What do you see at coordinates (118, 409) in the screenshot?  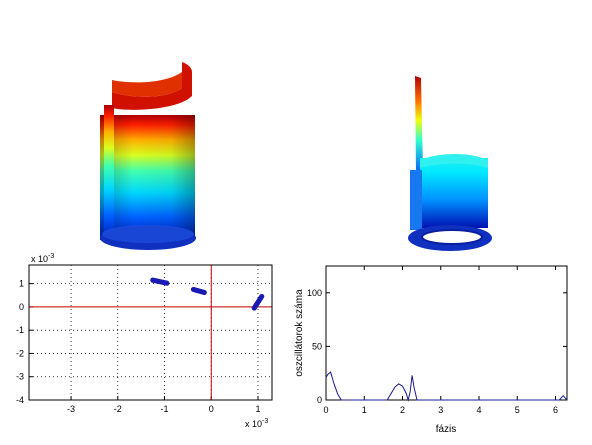 I see `x-tick-label: -2` at bounding box center [118, 409].